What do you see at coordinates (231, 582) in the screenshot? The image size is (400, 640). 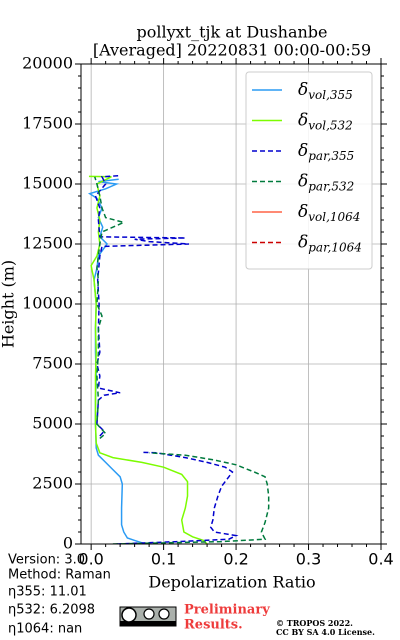 I see `x-axis-label: Depolarization Ratio` at bounding box center [231, 582].